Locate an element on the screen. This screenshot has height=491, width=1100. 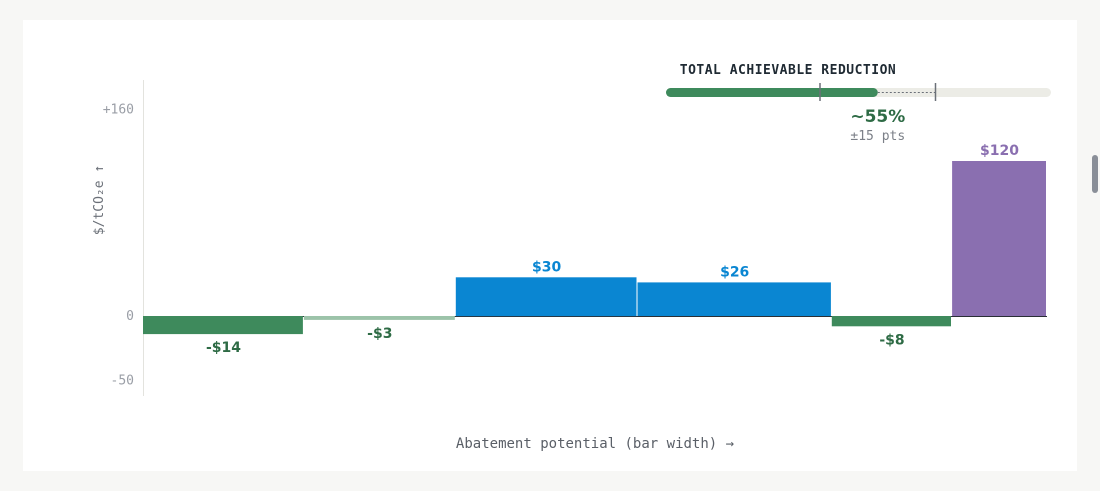
bar-value-label: -$14 is located at coordinates (223, 348).